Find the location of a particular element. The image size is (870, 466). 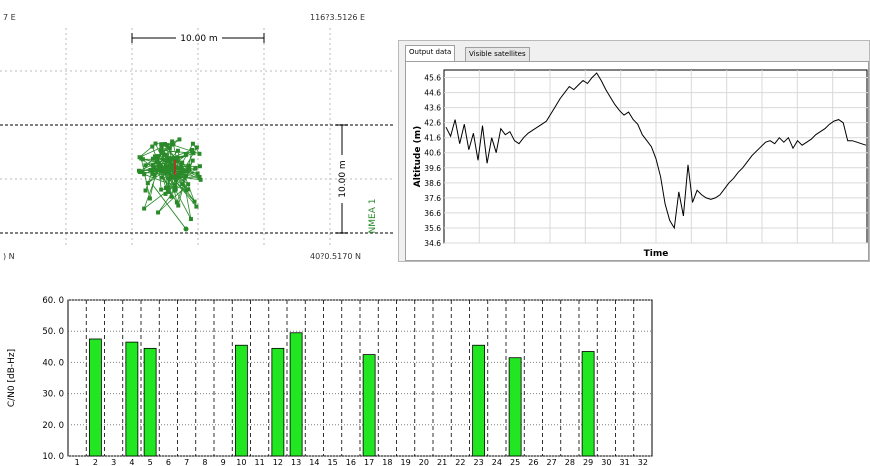

altitude-tick-label: 40.6 is located at coordinates (432, 153).